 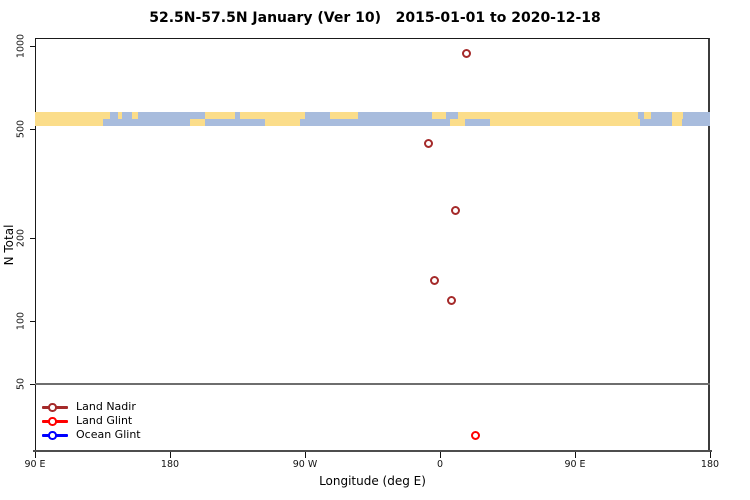 I want to click on data-point-land-glint, so click(x=475, y=436).